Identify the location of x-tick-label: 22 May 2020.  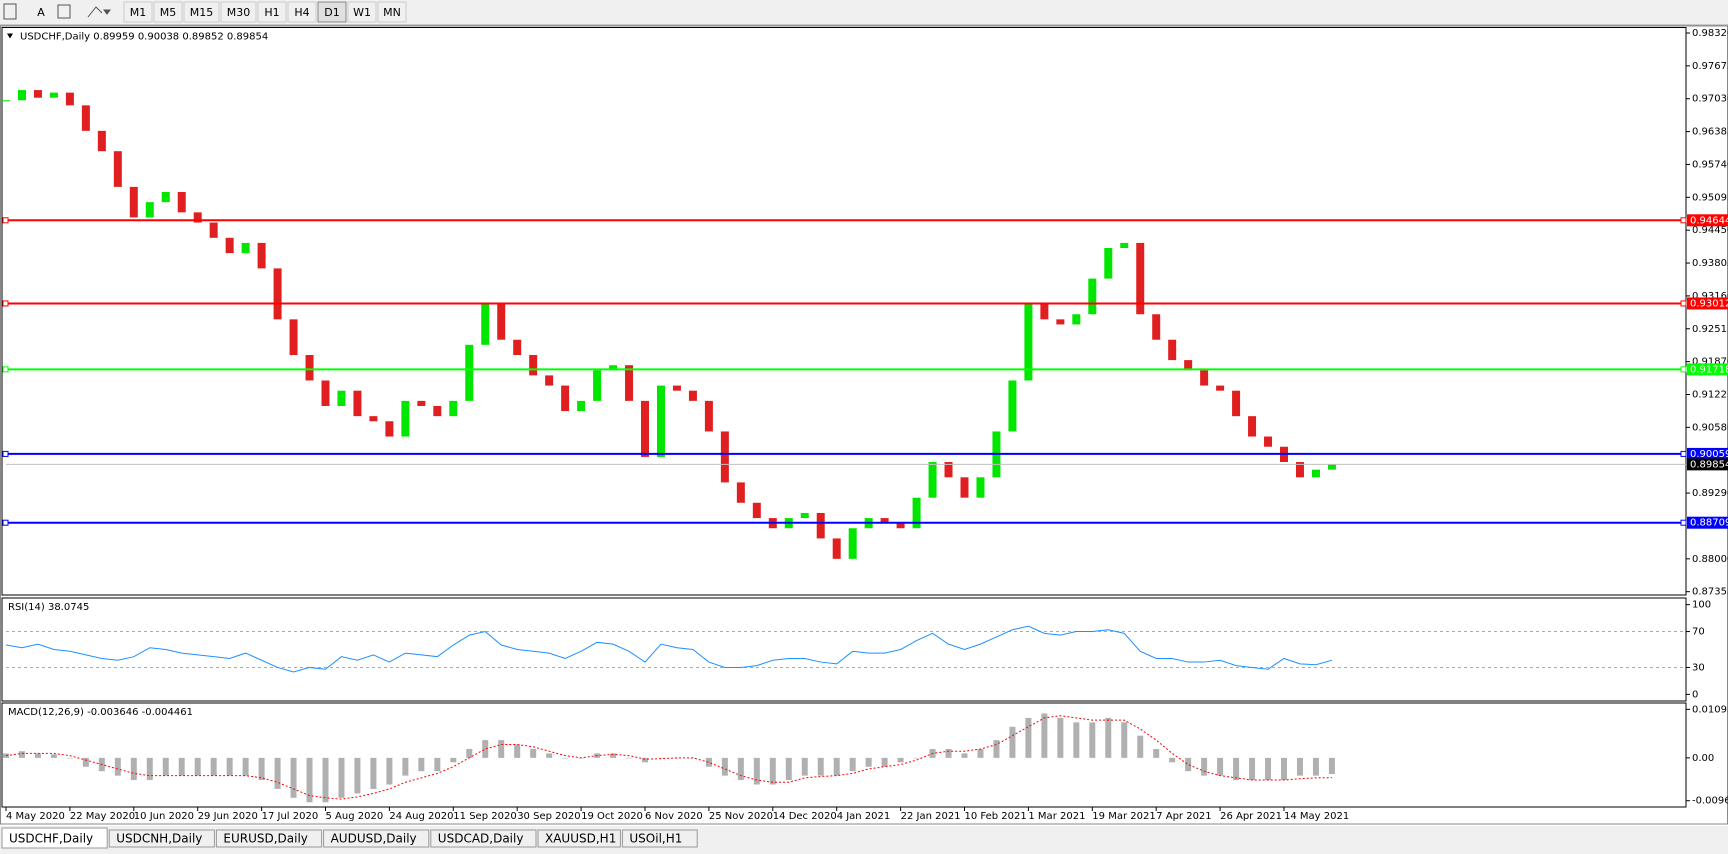
(102, 816).